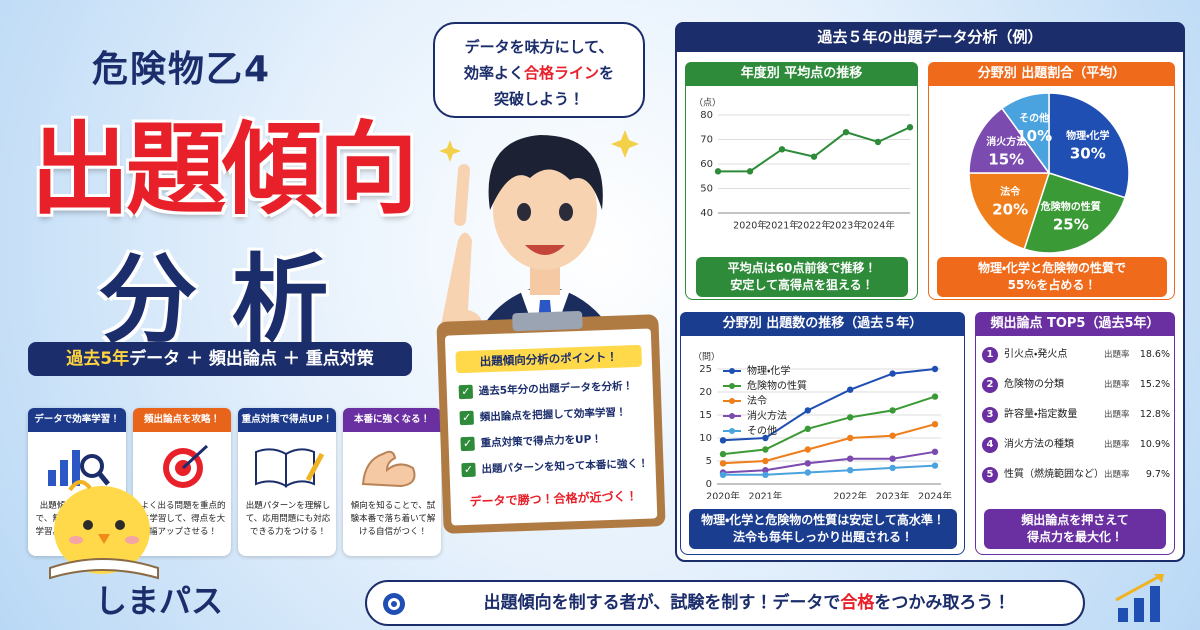 This screenshot has width=1200, height=630. I want to click on y-axis-label: （問）, so click(706, 357).